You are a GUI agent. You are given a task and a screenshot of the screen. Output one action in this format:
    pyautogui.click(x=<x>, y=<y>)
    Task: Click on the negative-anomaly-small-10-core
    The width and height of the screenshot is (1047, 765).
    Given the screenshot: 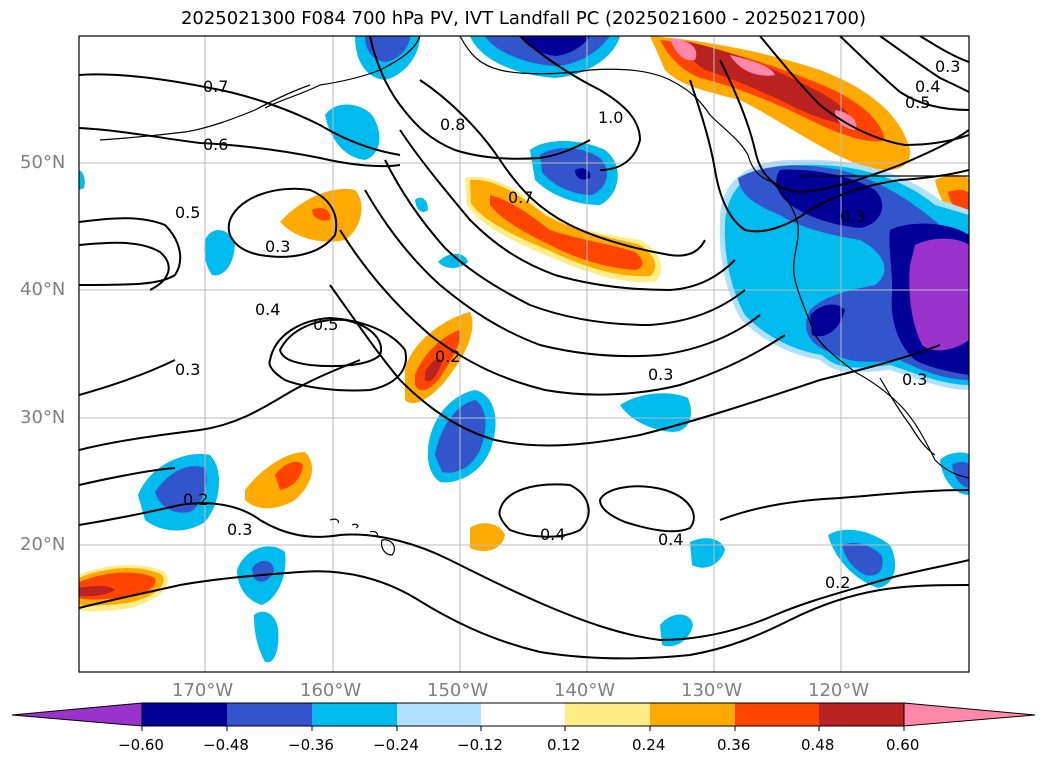 What is the action you would take?
    pyautogui.click(x=862, y=559)
    